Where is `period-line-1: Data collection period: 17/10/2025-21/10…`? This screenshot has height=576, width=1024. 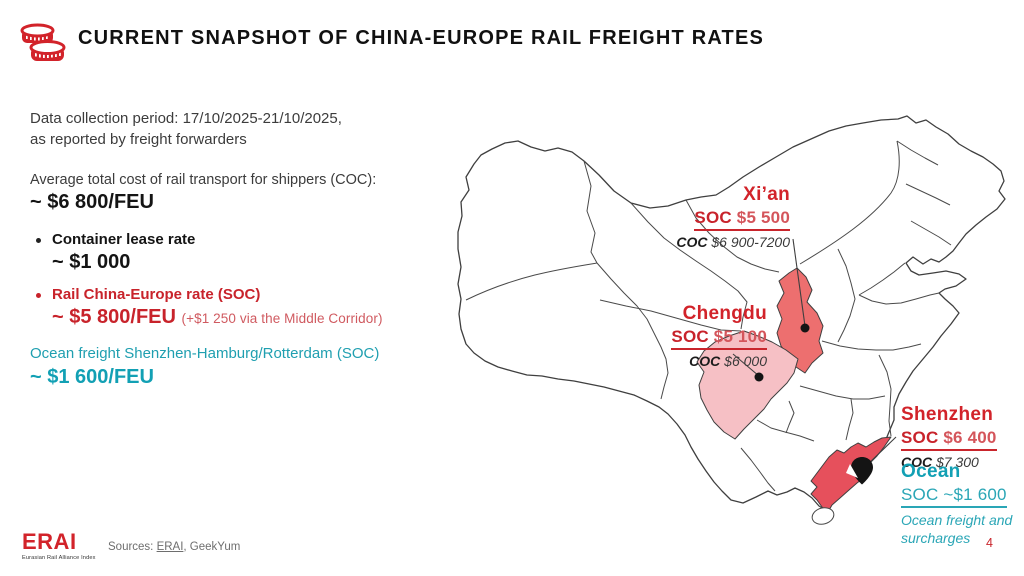 period-line-1: Data collection period: 17/10/2025-21/10… is located at coordinates (186, 118).